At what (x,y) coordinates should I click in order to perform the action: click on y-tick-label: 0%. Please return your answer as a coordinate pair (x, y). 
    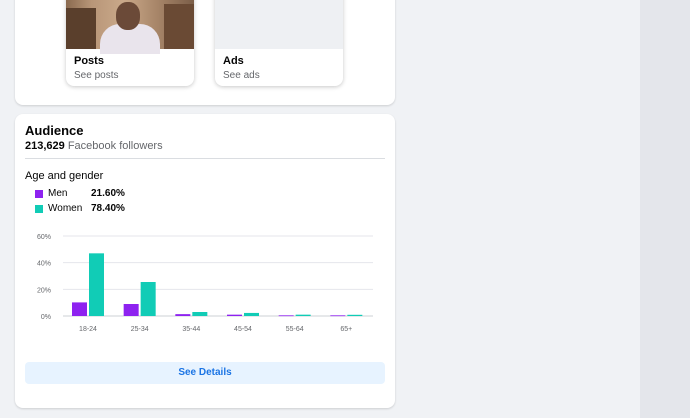
    Looking at the image, I should click on (46, 317).